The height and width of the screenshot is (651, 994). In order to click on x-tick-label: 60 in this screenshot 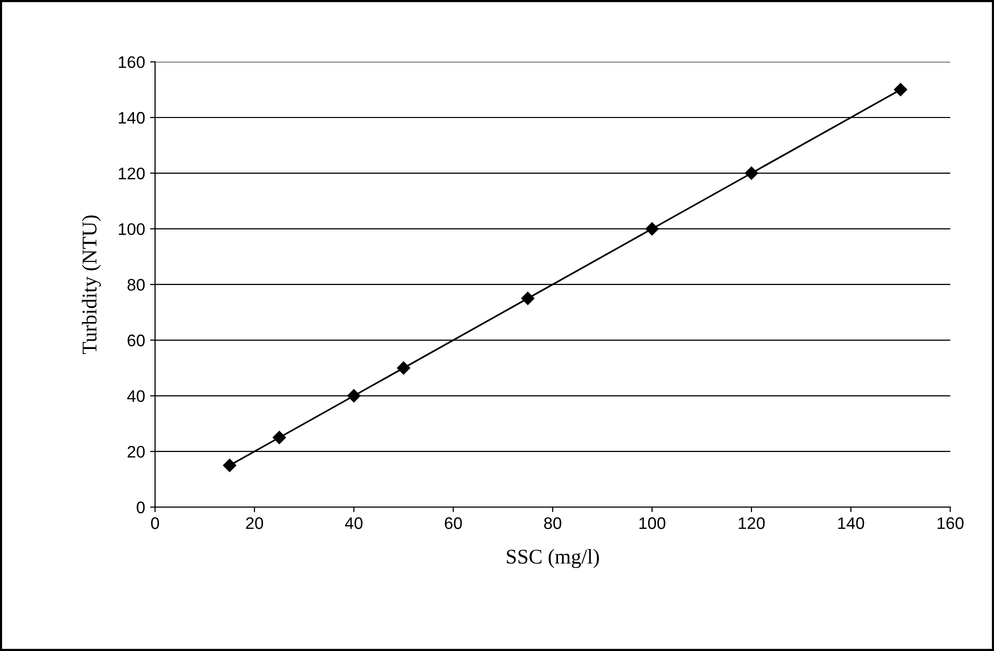, I will do `click(453, 523)`.